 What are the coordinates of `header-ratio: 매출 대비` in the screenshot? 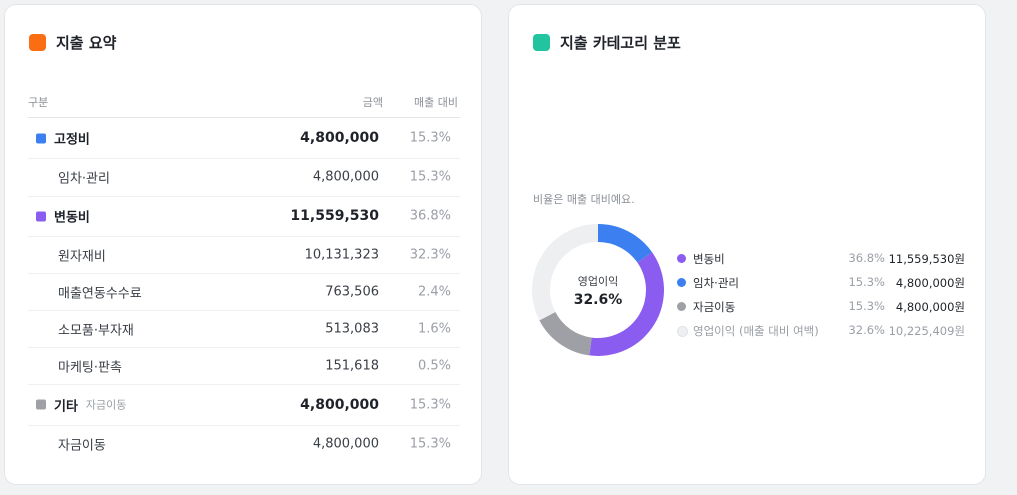 It's located at (436, 102).